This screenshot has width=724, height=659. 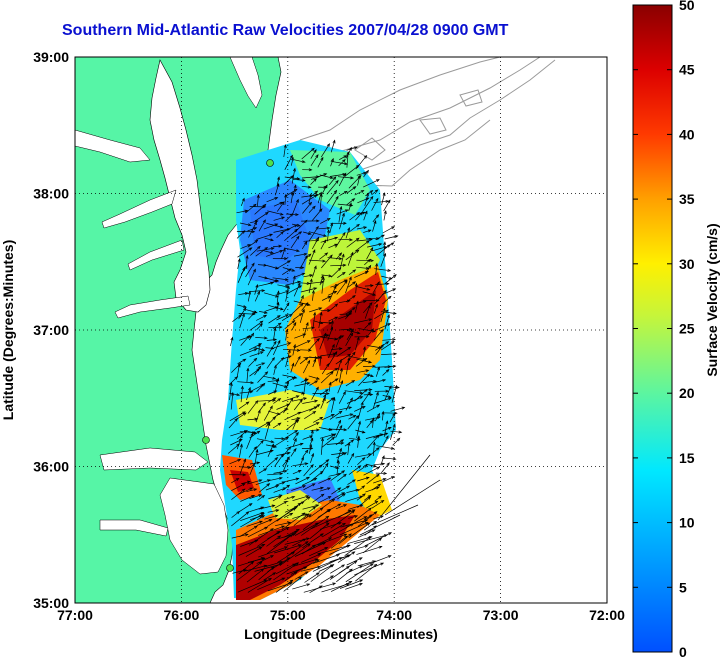 What do you see at coordinates (687, 6) in the screenshot?
I see `colorbar-tick: 50` at bounding box center [687, 6].